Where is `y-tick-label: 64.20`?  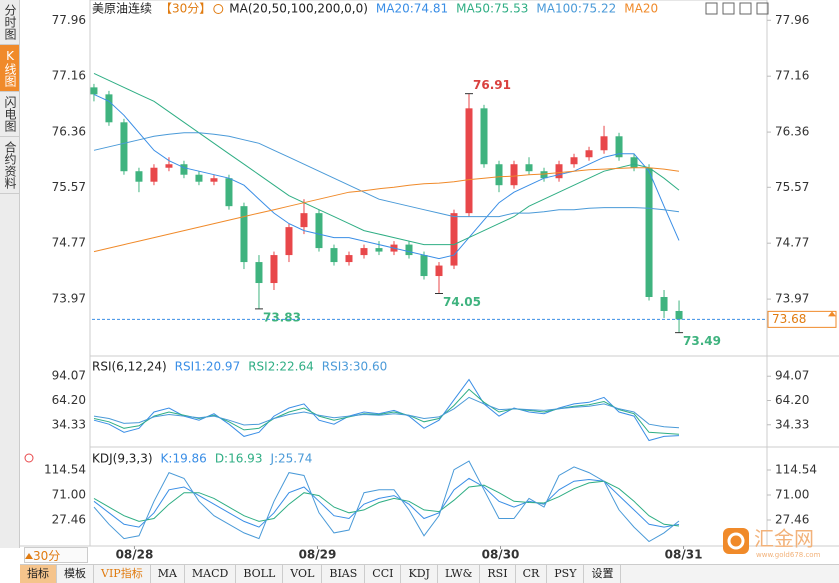
y-tick-label: 64.20 is located at coordinates (69, 400).